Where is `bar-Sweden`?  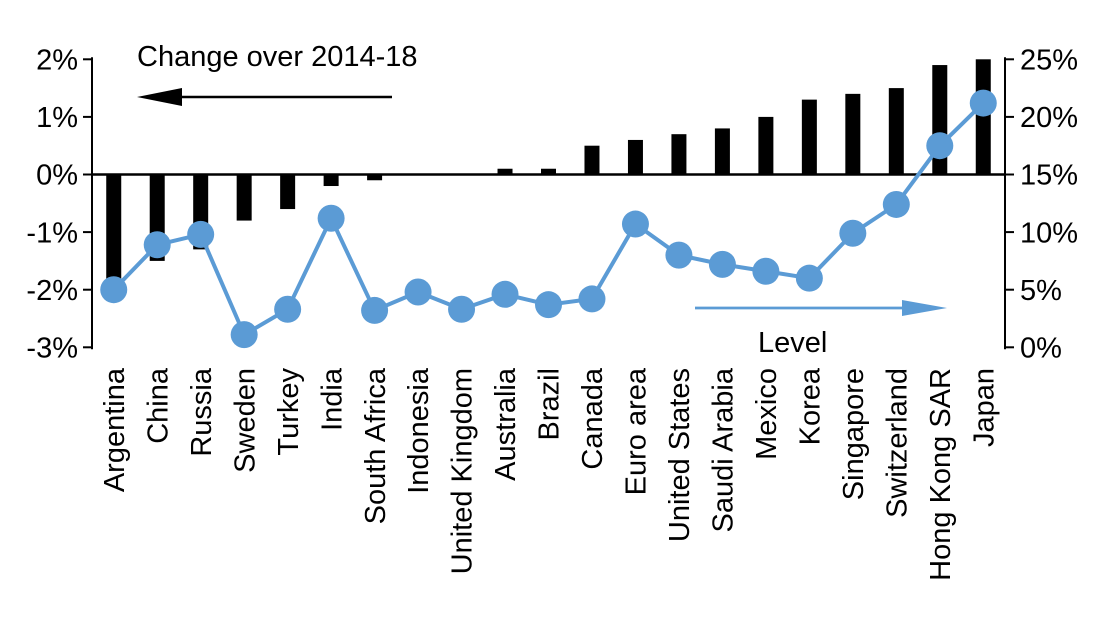
bar-Sweden is located at coordinates (244, 197).